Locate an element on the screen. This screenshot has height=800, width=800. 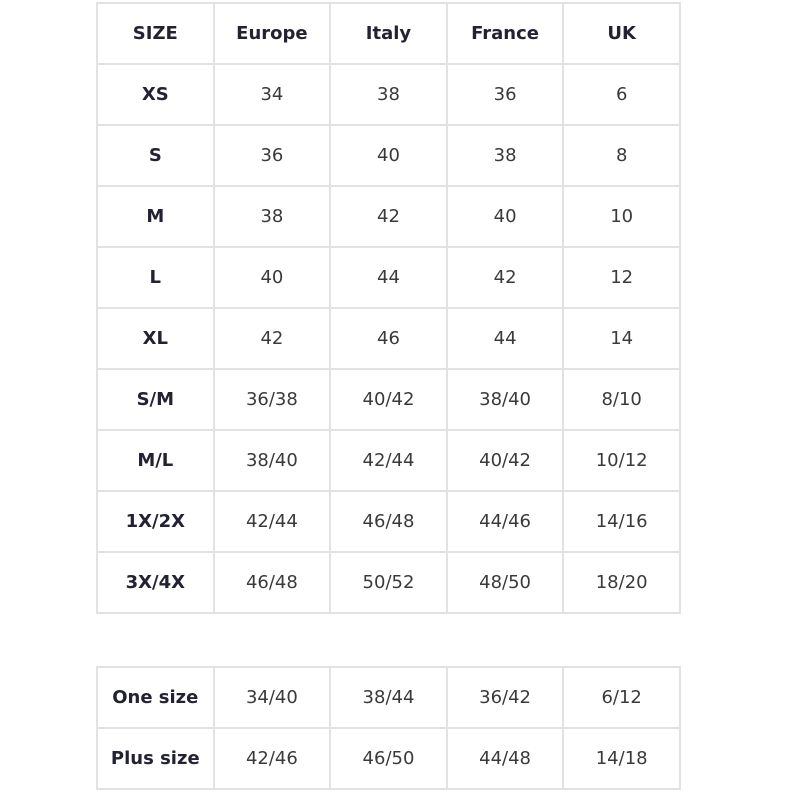
size-value: 36/38 is located at coordinates (272, 399).